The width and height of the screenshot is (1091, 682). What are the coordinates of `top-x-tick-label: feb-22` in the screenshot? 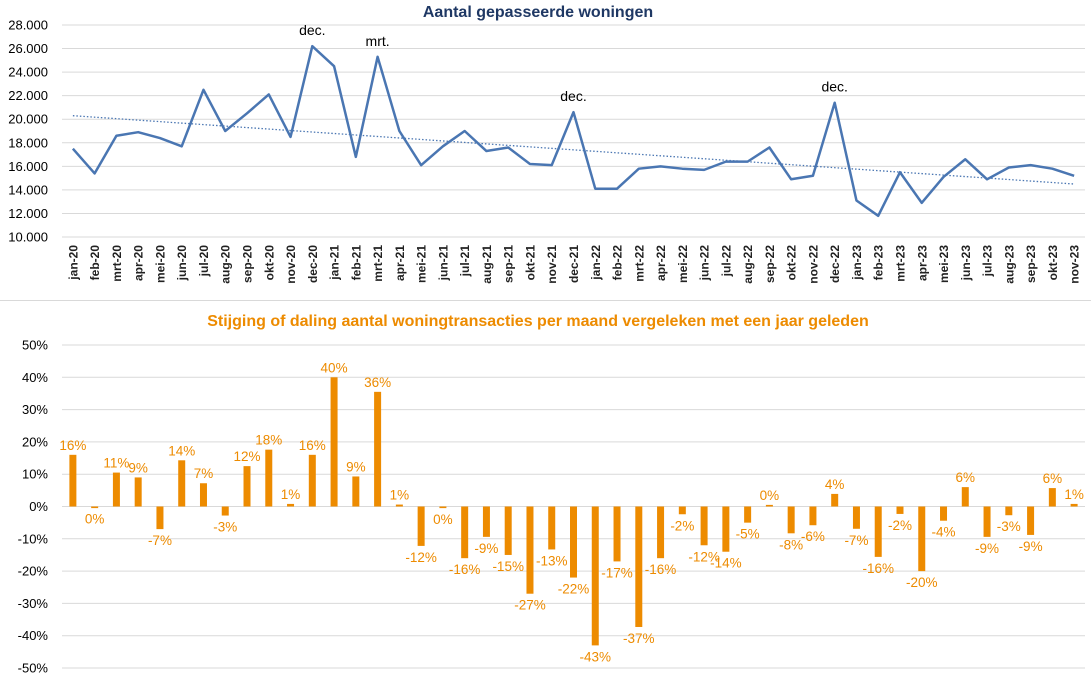 It's located at (618, 263).